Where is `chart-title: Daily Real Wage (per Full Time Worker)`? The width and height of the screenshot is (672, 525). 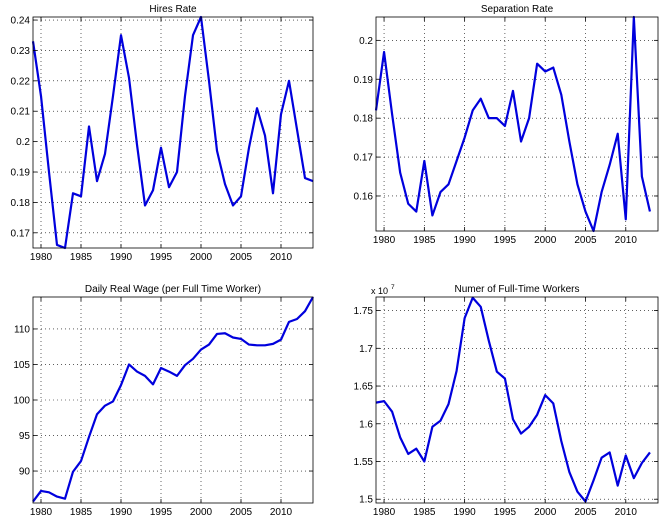 chart-title: Daily Real Wage (per Full Time Worker) is located at coordinates (173, 289).